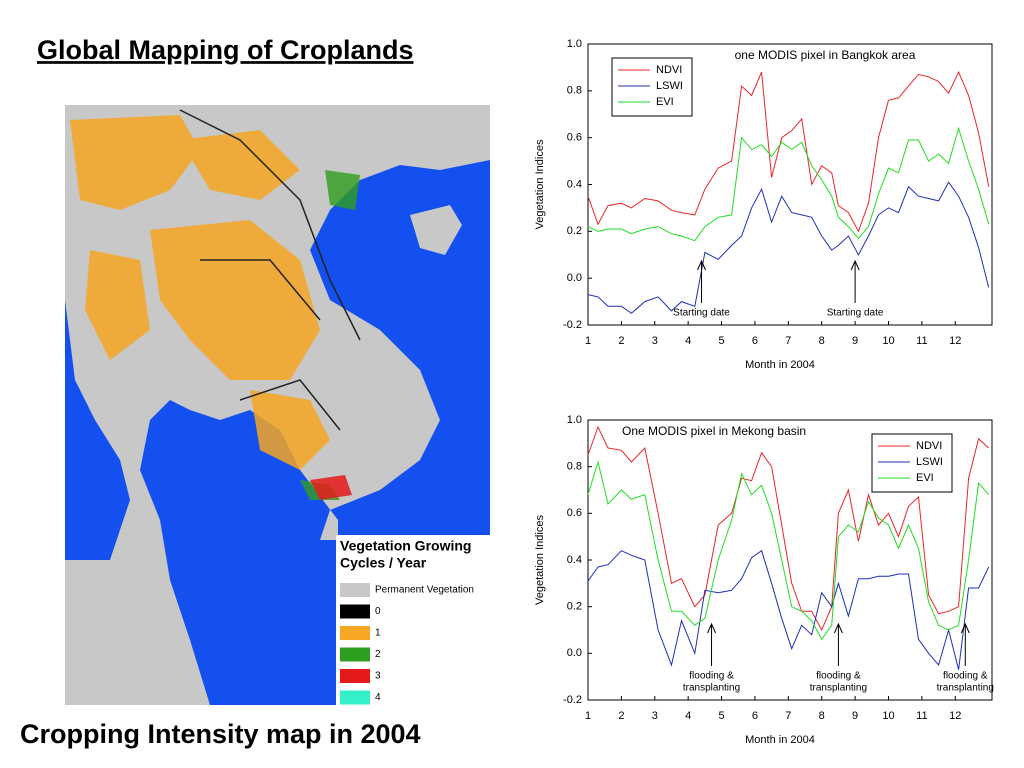 The height and width of the screenshot is (768, 1024). Describe the element at coordinates (424, 590) in the screenshot. I see `map-legend-label: Permanent Vegetation` at that location.